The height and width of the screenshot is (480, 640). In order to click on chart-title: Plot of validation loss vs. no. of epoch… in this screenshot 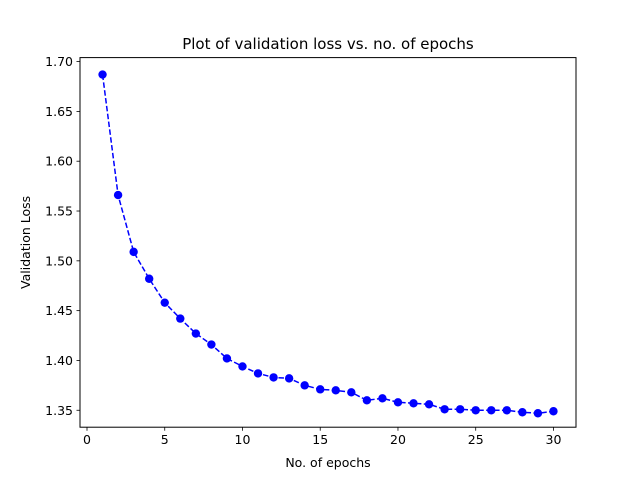, I will do `click(328, 44)`.